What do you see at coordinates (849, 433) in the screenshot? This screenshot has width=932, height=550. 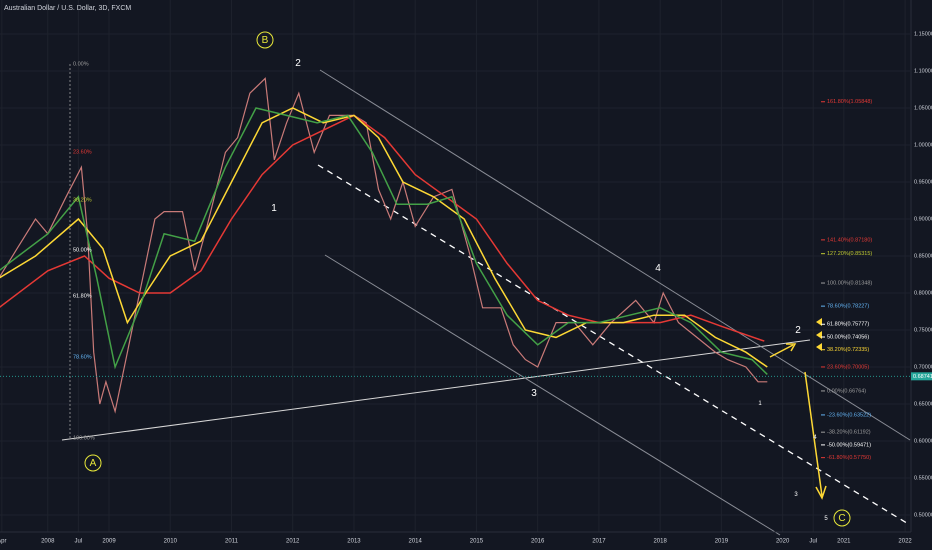 I see `fib-level-label: -38.20%(0.61192)` at bounding box center [849, 433].